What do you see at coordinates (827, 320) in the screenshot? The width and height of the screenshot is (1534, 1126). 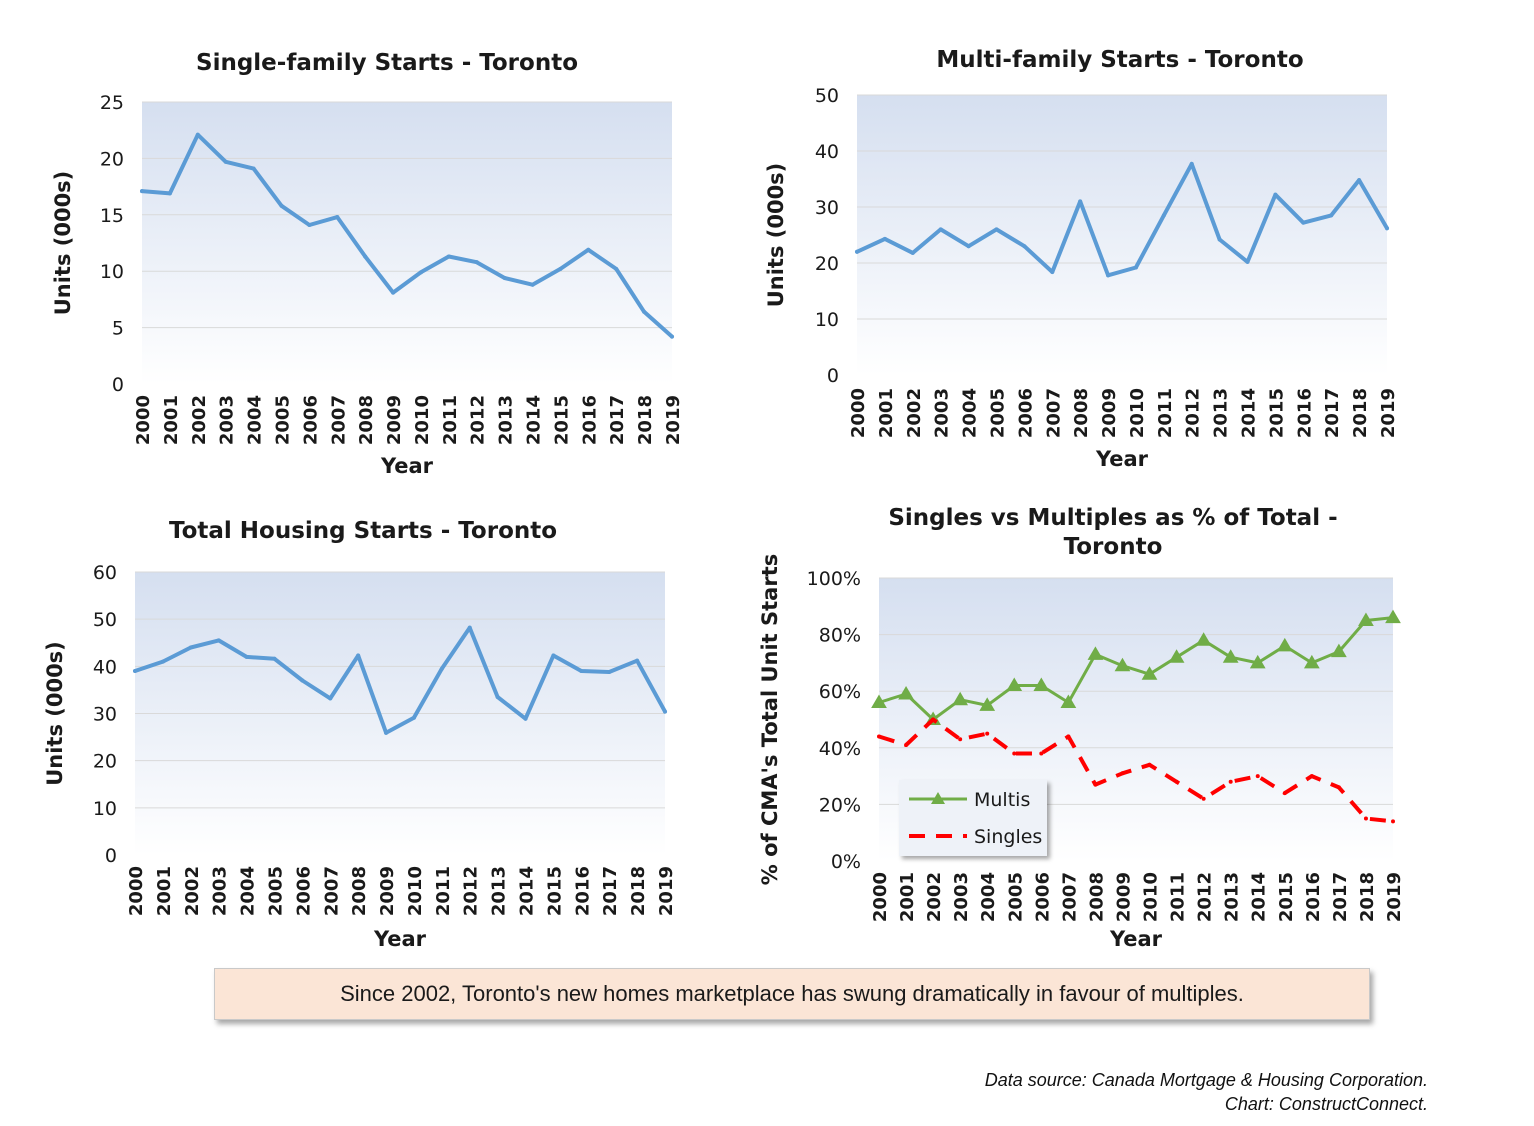 I see `y-tick-label: 10` at bounding box center [827, 320].